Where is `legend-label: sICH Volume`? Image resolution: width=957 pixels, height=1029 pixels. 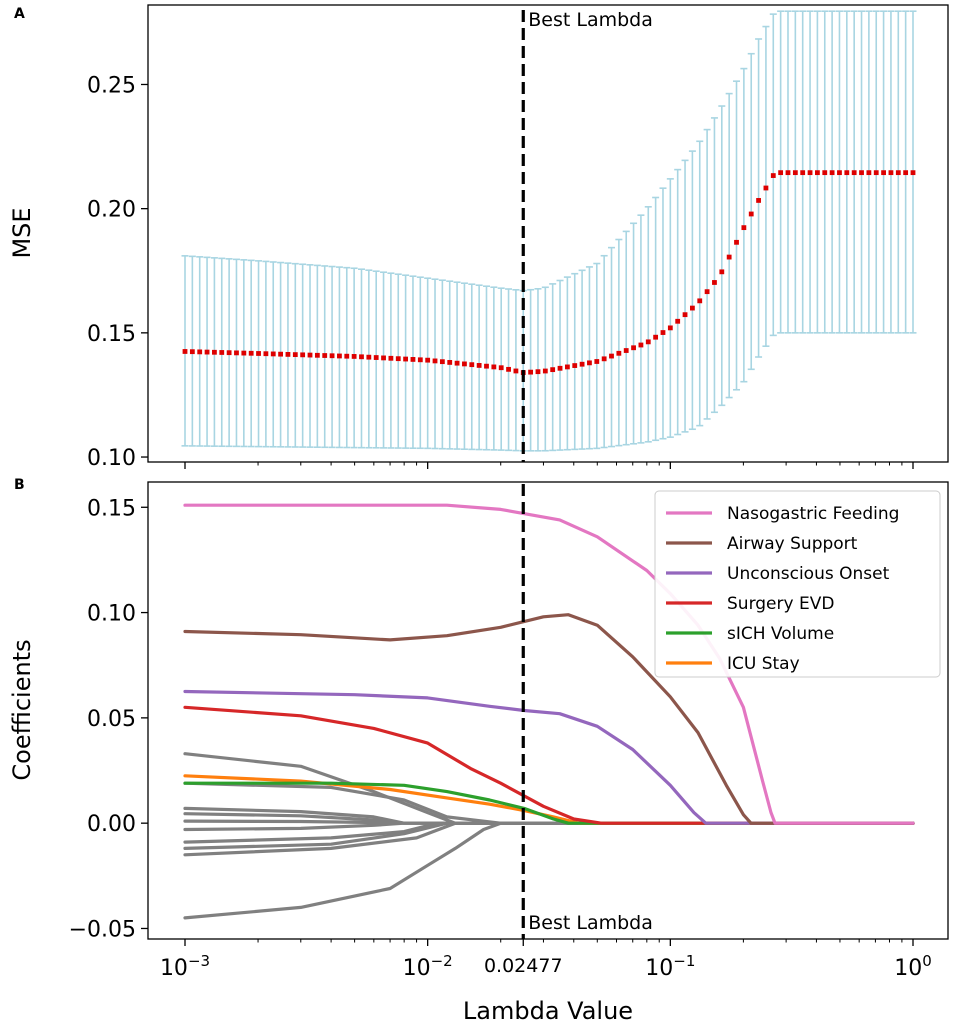 legend-label: sICH Volume is located at coordinates (780, 634).